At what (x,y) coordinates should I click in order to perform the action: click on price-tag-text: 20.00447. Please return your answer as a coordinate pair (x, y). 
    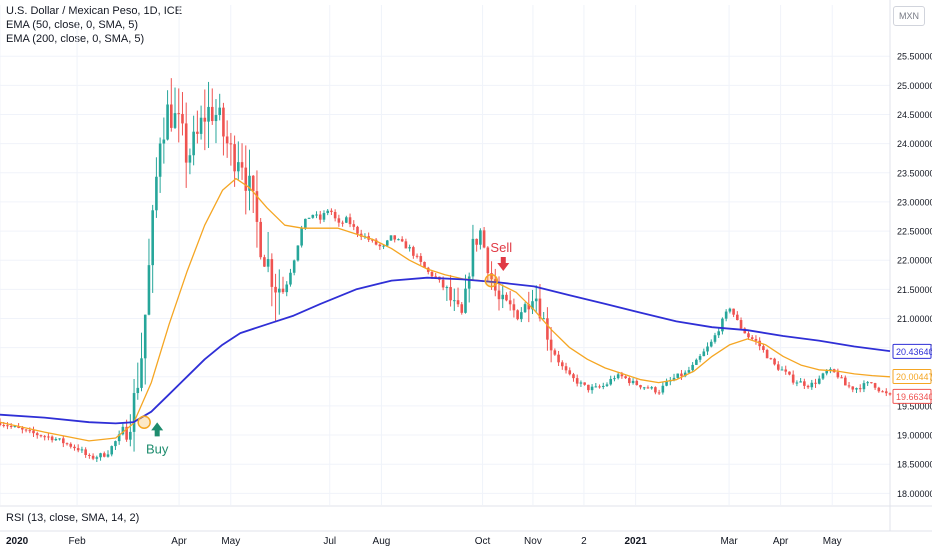
    Looking at the image, I should click on (914, 377).